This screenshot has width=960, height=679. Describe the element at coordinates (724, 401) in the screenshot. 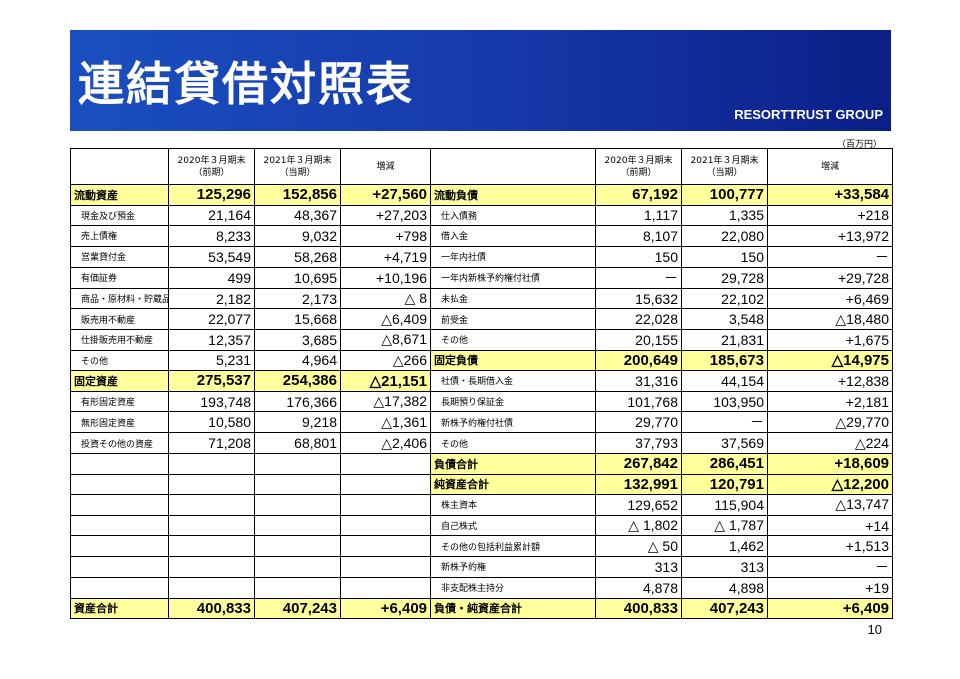

I see `right-cur-cell: 103,950` at that location.